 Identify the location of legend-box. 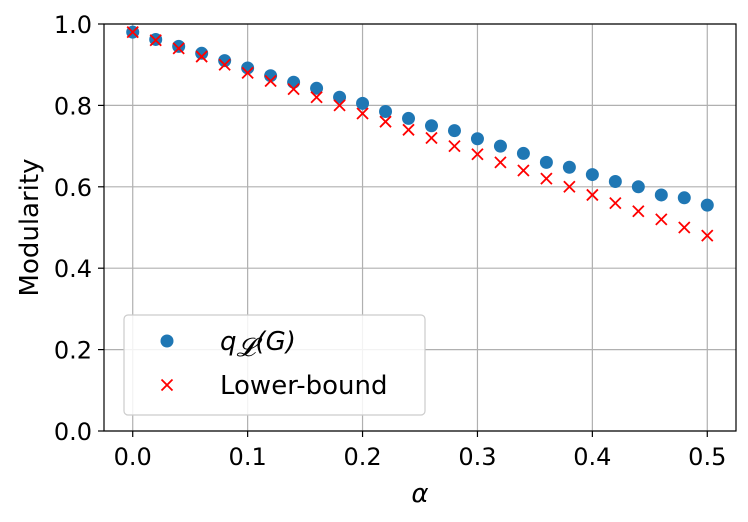
(274, 365).